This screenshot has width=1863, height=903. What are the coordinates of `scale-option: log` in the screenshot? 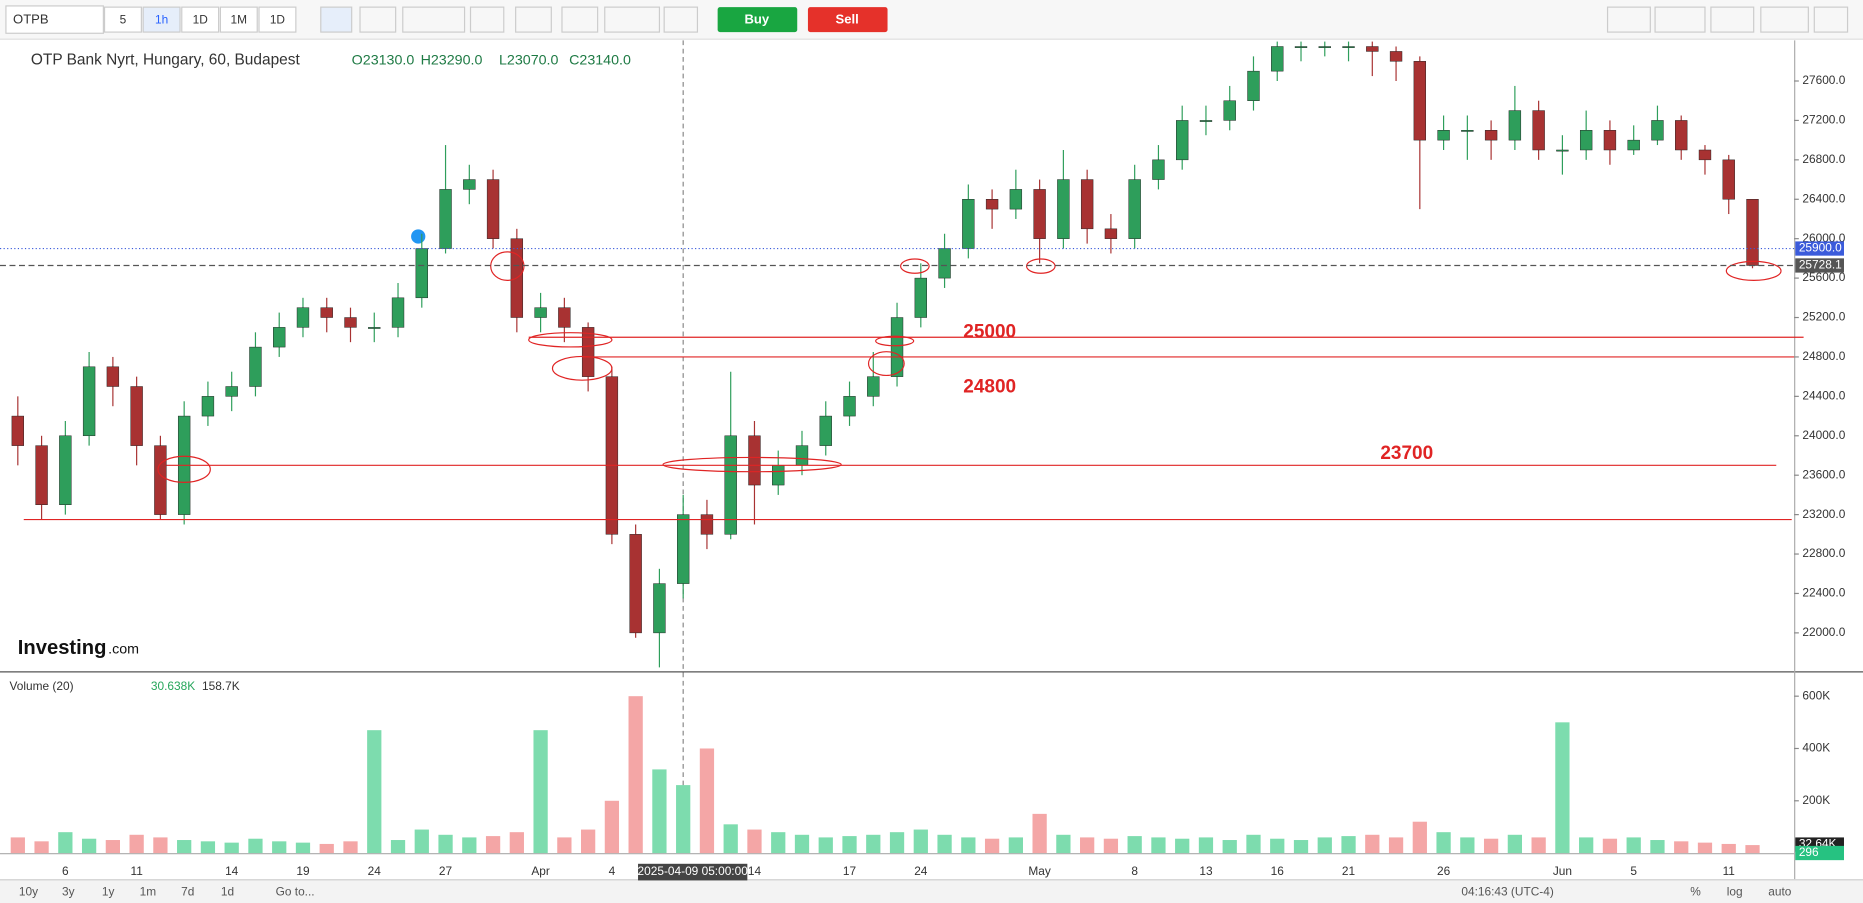 It's located at (1735, 891).